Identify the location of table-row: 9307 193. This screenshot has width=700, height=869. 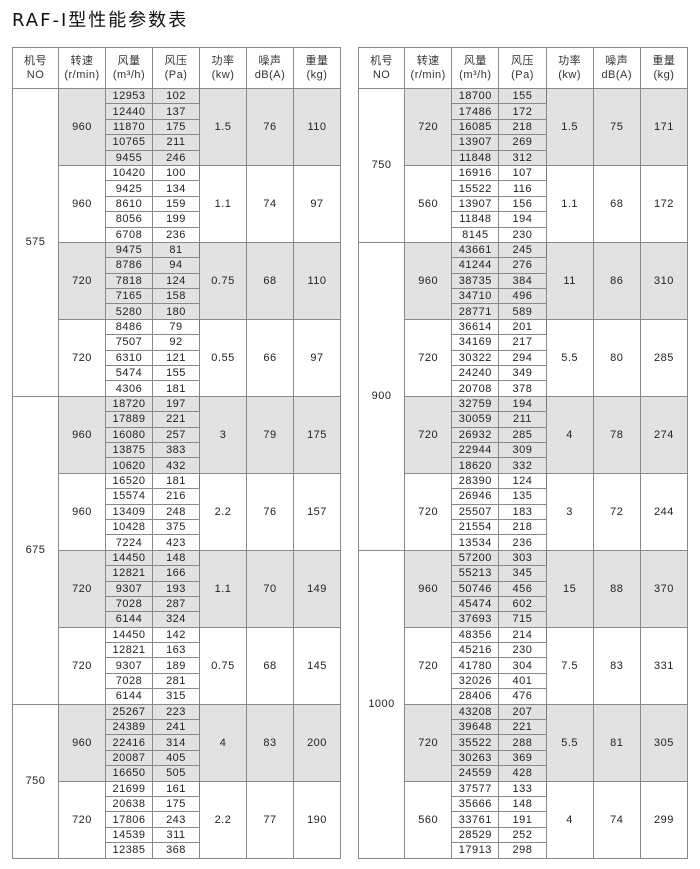
(177, 588).